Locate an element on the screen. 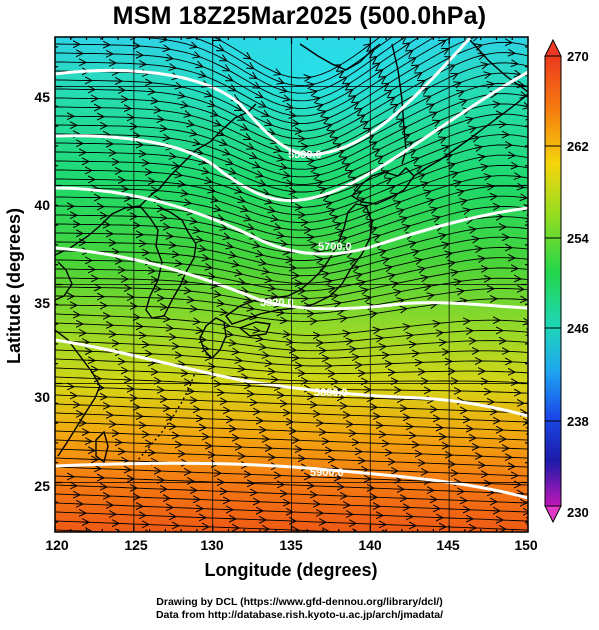 The width and height of the screenshot is (599, 630). contour-label: 5820.0 is located at coordinates (277, 303).